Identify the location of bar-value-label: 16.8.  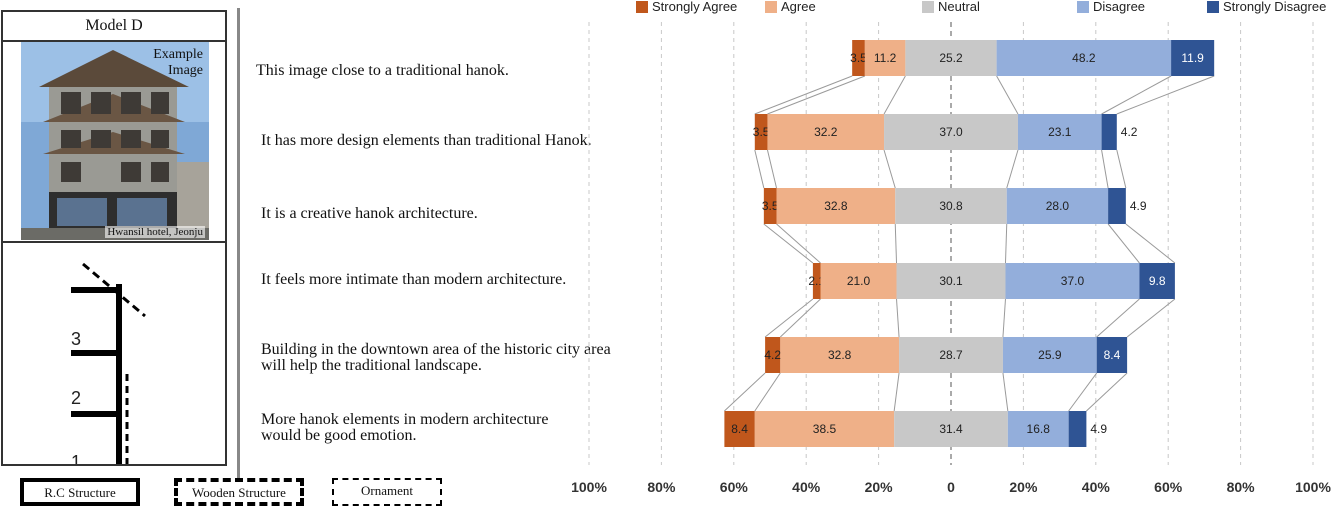
(1039, 429).